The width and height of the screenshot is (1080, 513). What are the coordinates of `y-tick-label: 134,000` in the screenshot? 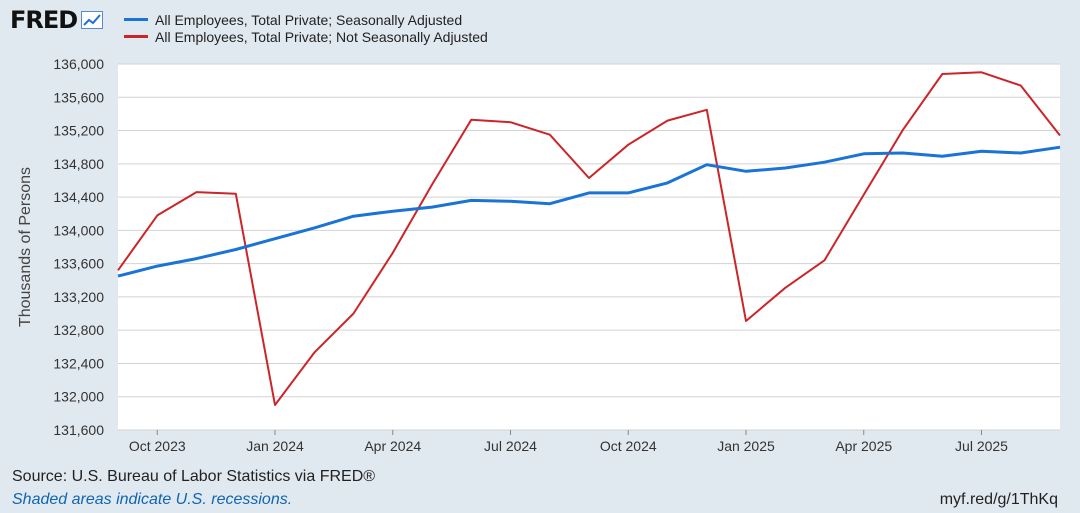 It's located at (78, 230).